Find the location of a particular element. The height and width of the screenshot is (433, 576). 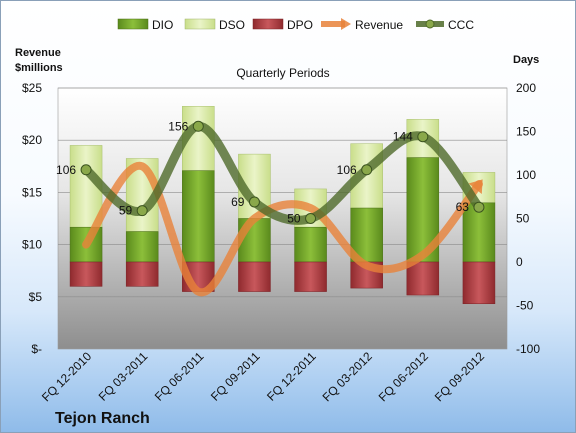

legend-label-revenue: Revenue is located at coordinates (379, 25).